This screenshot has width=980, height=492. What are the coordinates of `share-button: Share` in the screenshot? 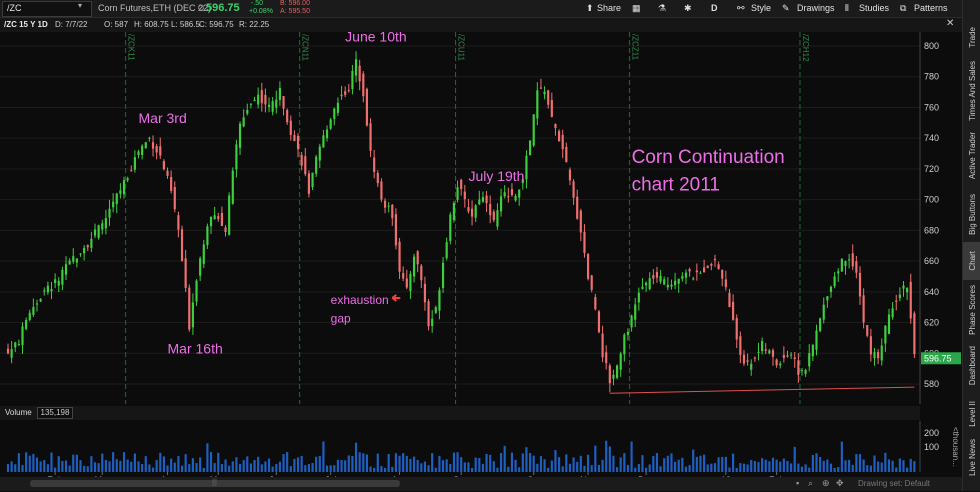 It's located at (609, 8).